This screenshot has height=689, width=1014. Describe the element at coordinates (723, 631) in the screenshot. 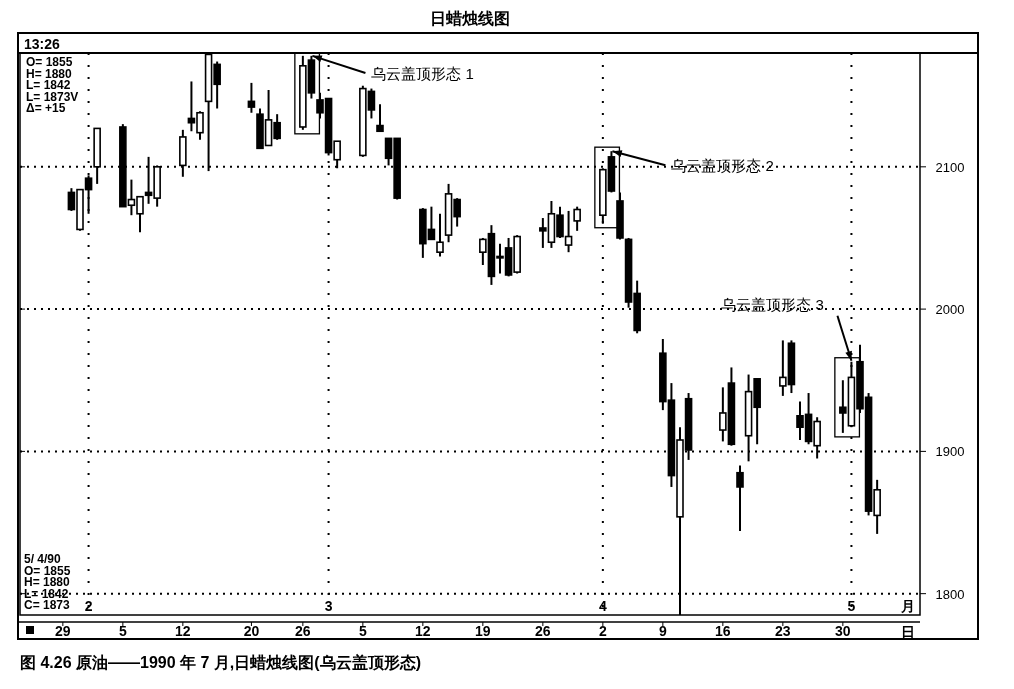

I see `x-tick-label: 16` at that location.